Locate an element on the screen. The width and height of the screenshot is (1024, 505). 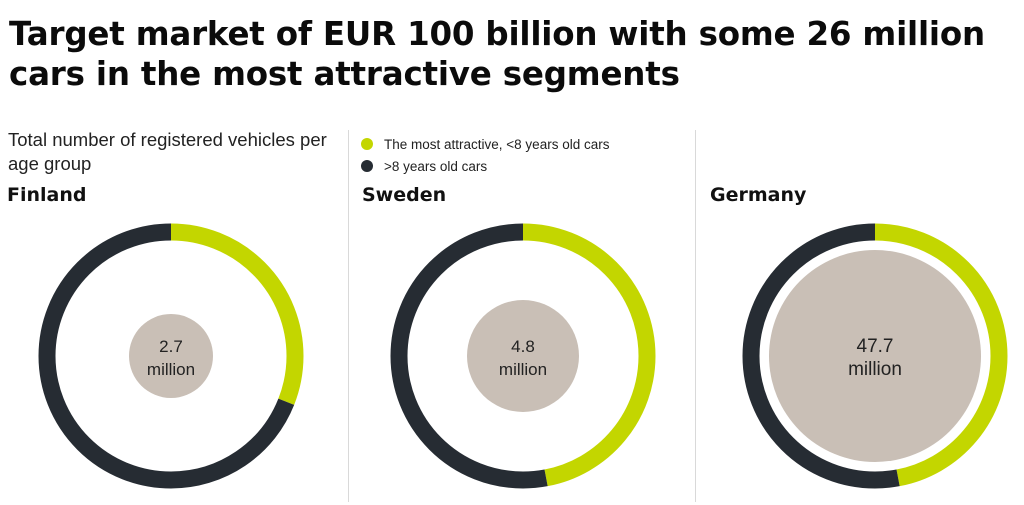
donut-finland: 2.7 million is located at coordinates (171, 356).